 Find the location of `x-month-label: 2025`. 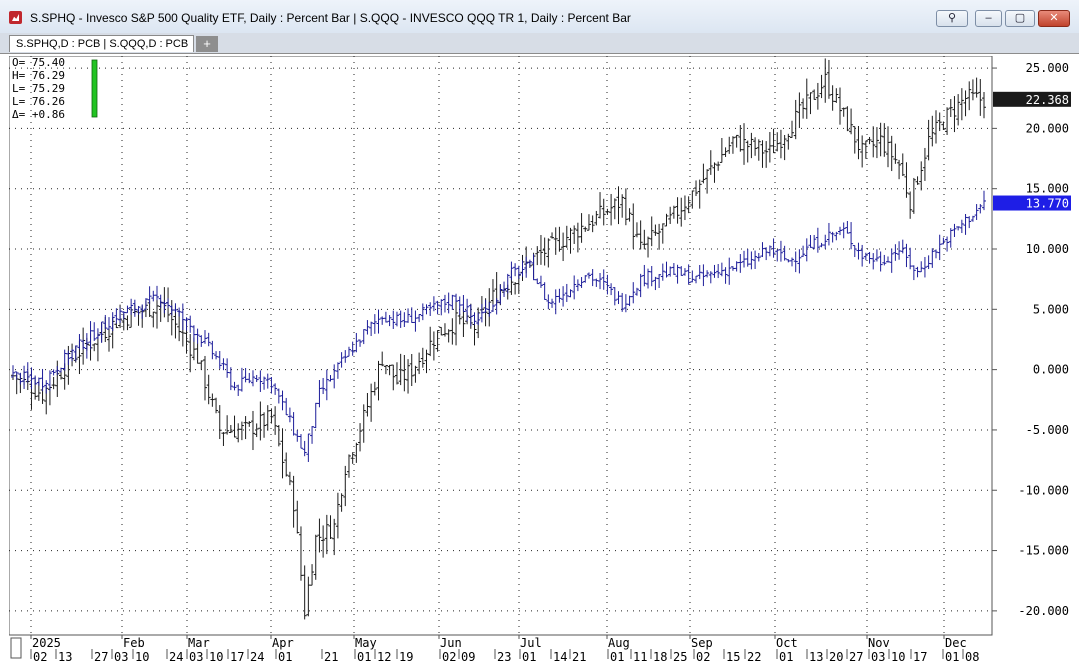

x-month-label: 2025 is located at coordinates (46, 643).